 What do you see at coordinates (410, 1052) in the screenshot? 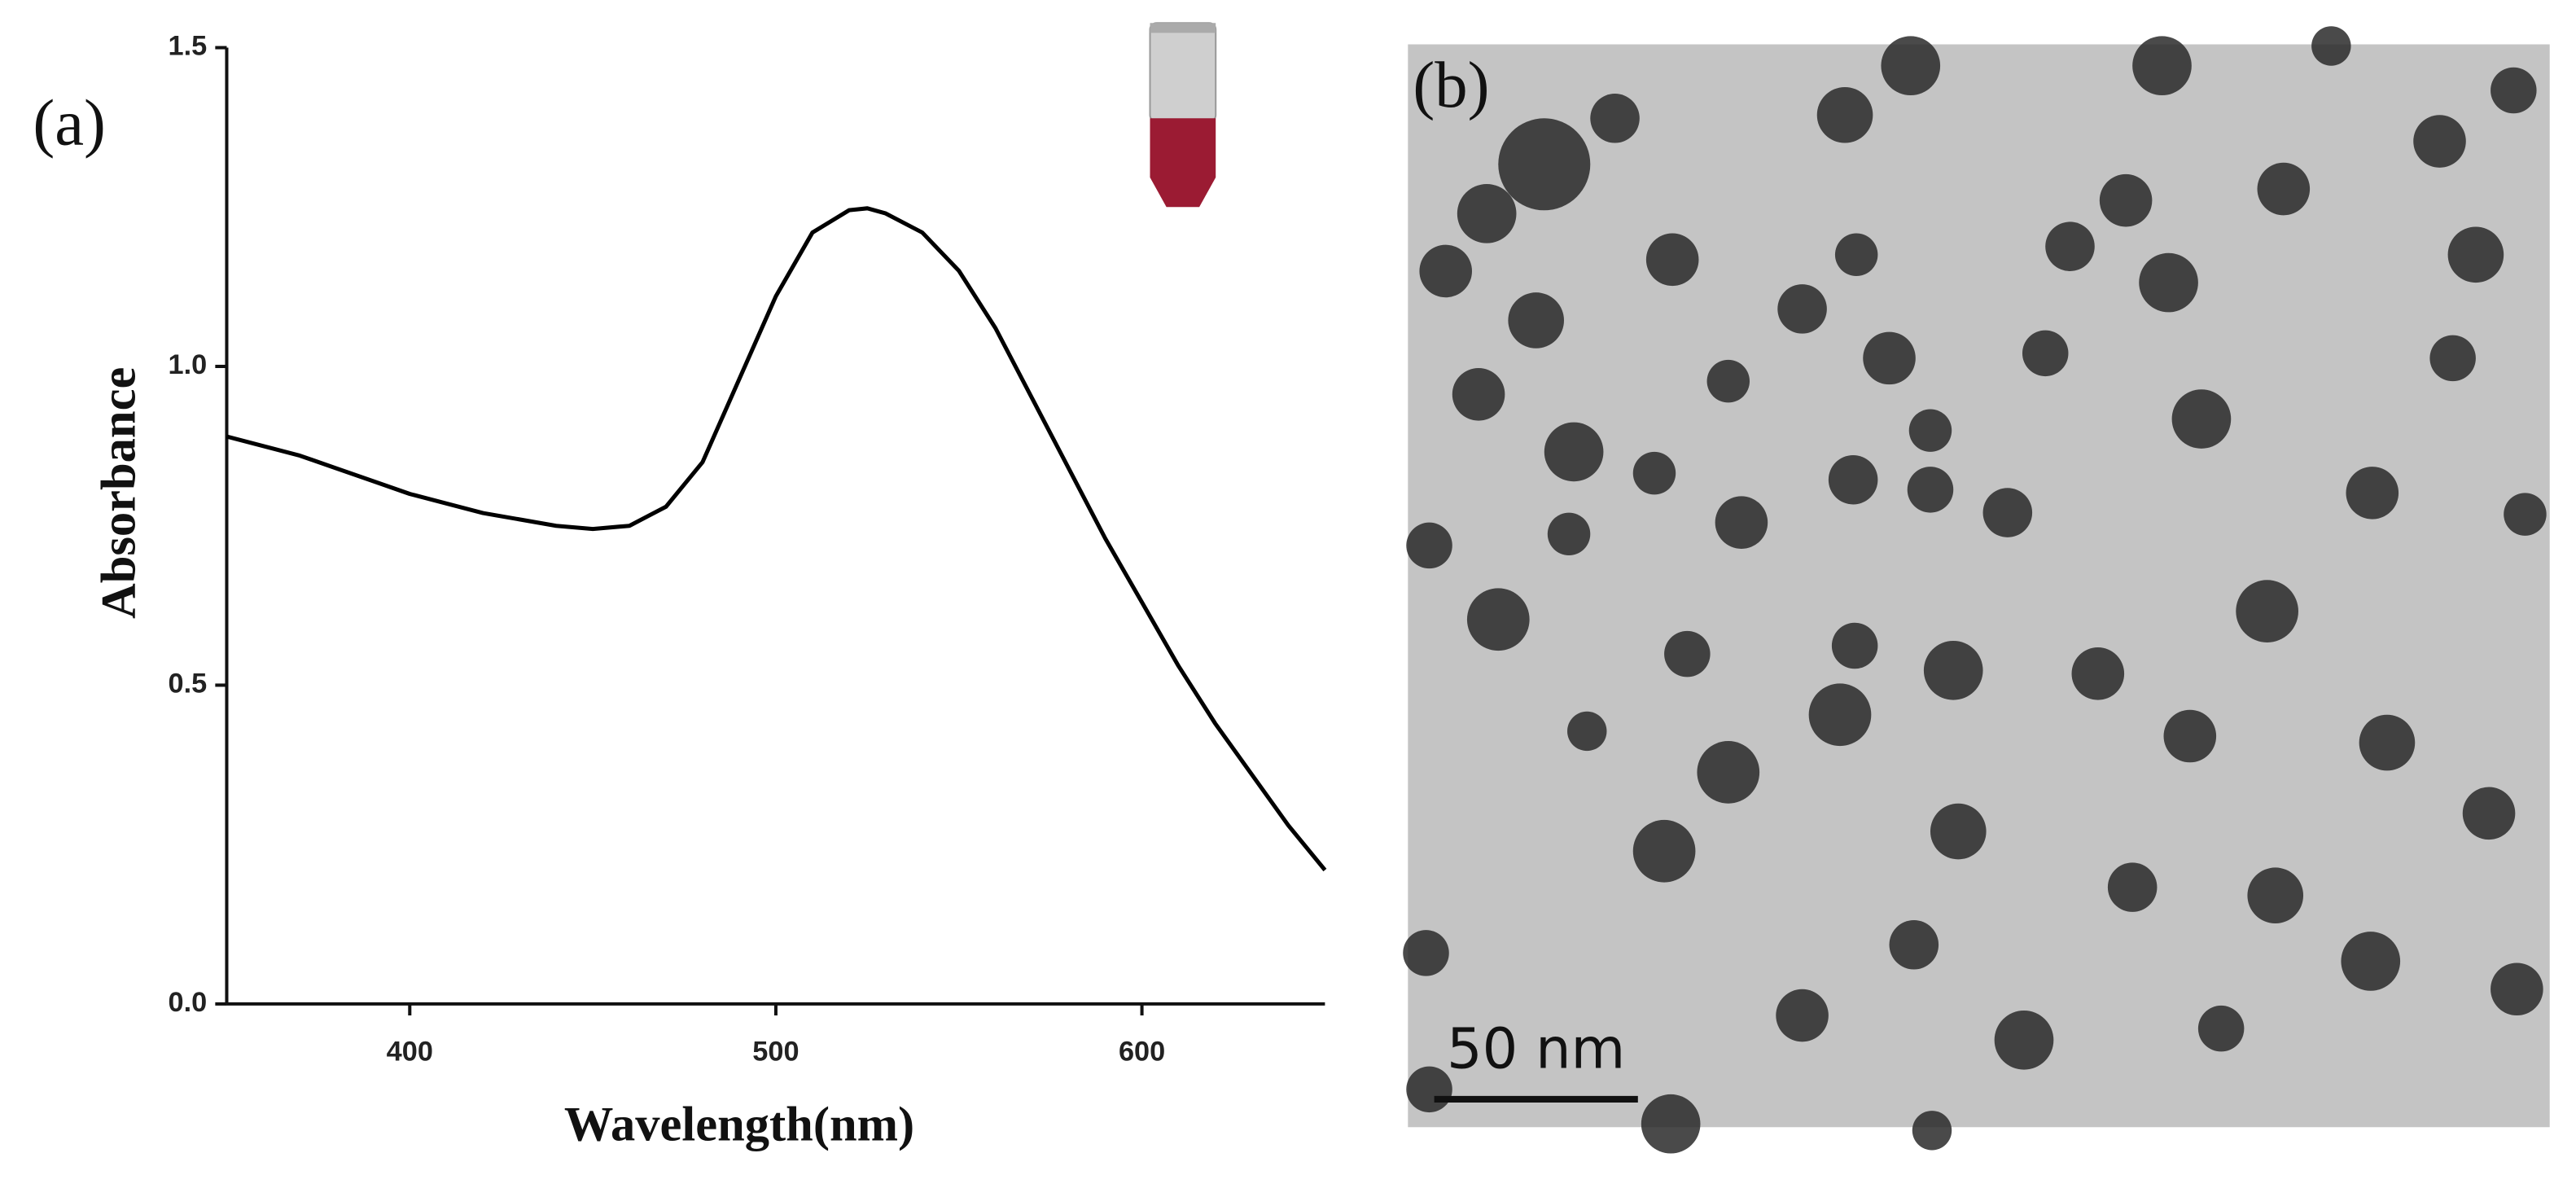
I see `x-tick-label: 400` at bounding box center [410, 1052].